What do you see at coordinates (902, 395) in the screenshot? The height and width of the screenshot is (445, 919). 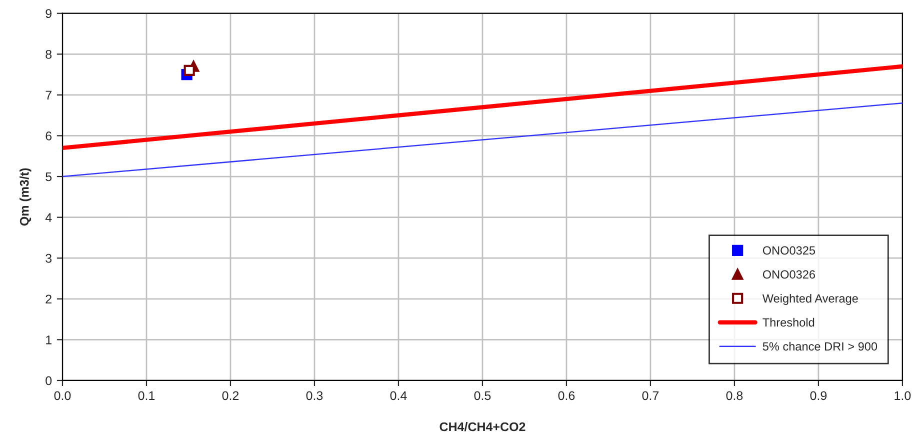 I see `x-tick-label: 1.0` at bounding box center [902, 395].